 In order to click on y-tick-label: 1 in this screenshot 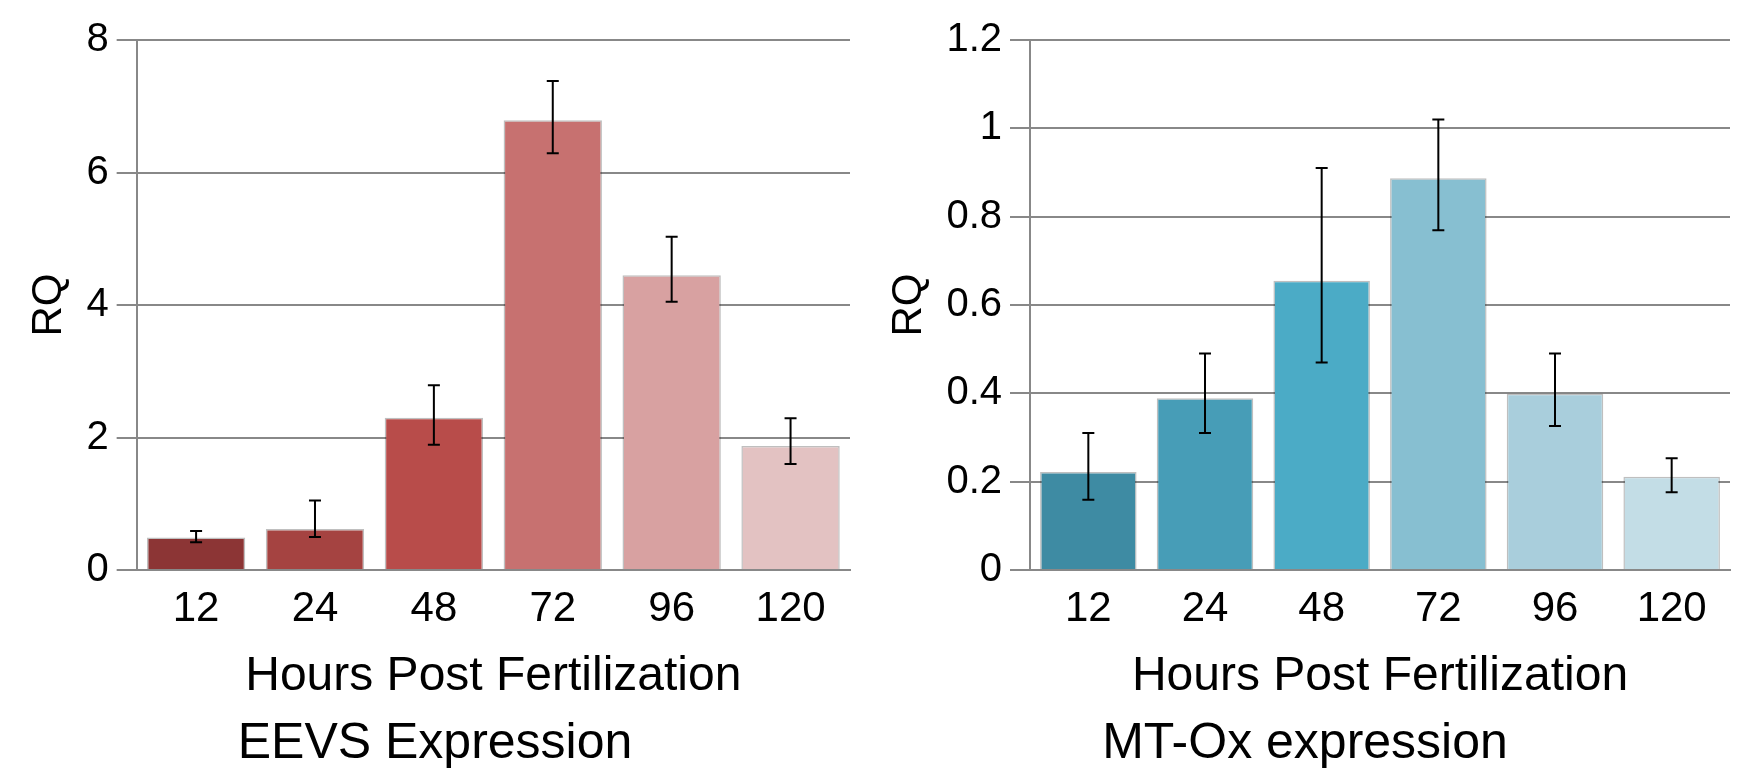, I will do `click(991, 125)`.